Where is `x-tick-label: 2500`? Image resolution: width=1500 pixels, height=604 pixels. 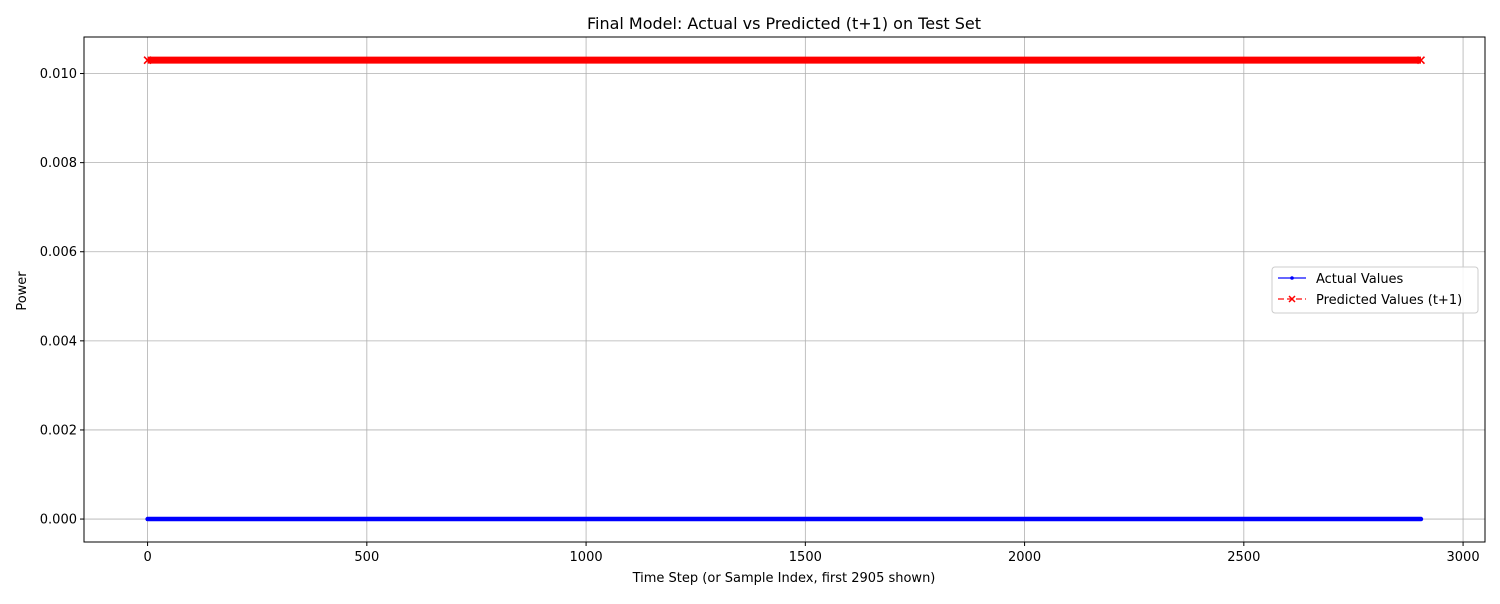 x-tick-label: 2500 is located at coordinates (1243, 557).